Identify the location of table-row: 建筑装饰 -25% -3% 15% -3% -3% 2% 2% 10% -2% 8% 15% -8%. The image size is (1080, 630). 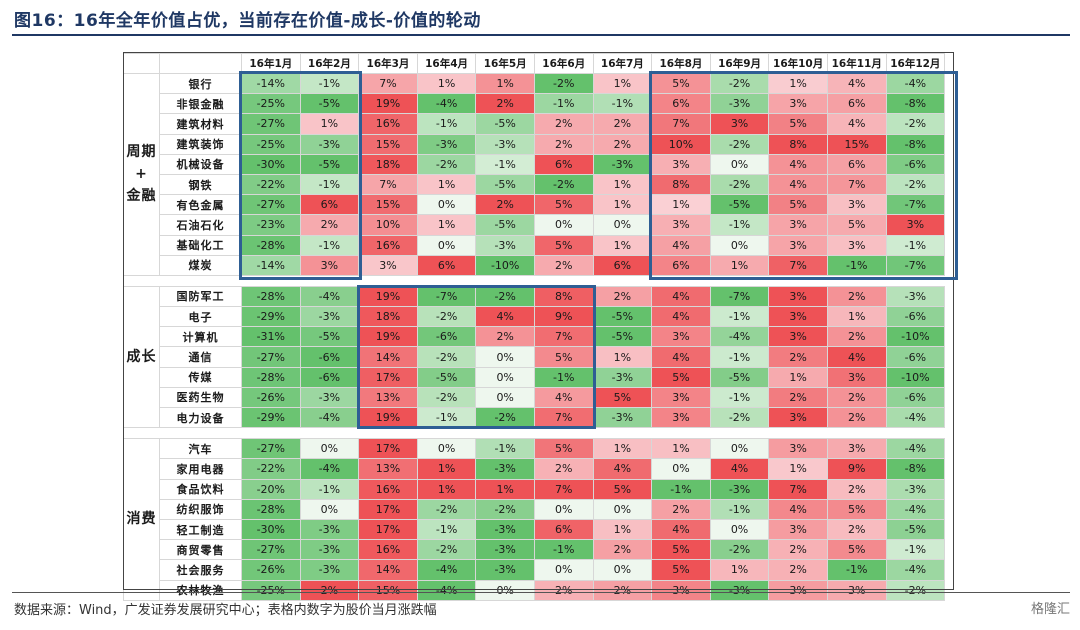
(535, 144).